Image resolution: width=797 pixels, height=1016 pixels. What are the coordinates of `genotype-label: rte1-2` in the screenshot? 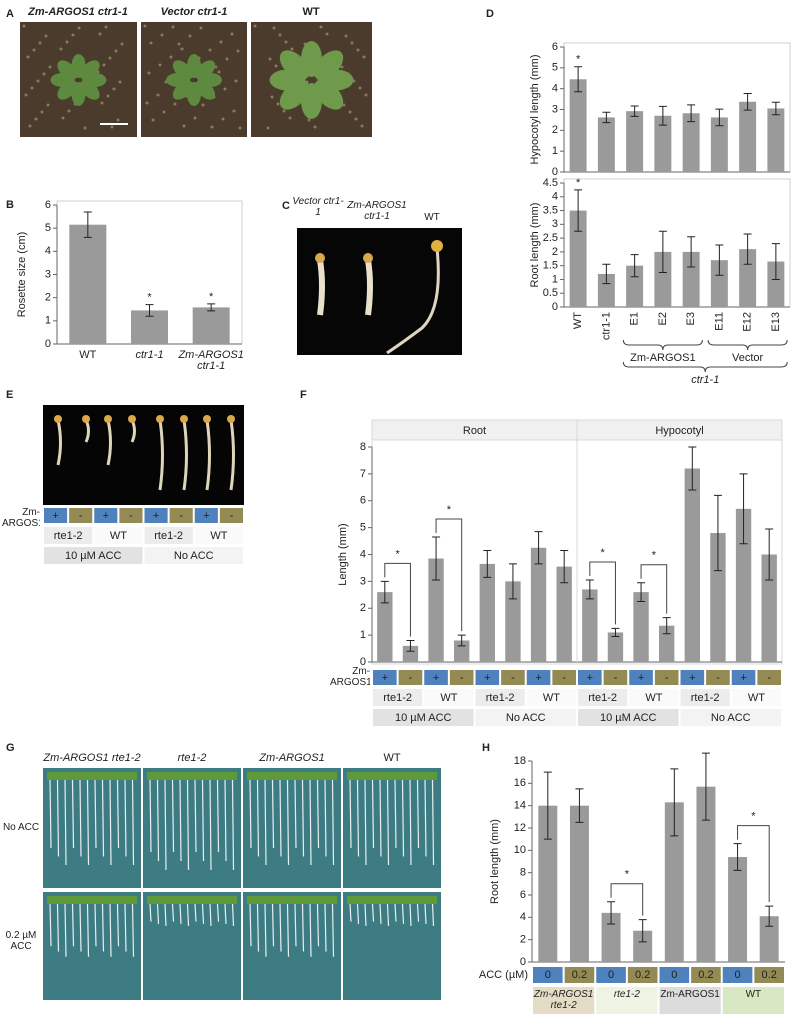 It's located at (705, 698).